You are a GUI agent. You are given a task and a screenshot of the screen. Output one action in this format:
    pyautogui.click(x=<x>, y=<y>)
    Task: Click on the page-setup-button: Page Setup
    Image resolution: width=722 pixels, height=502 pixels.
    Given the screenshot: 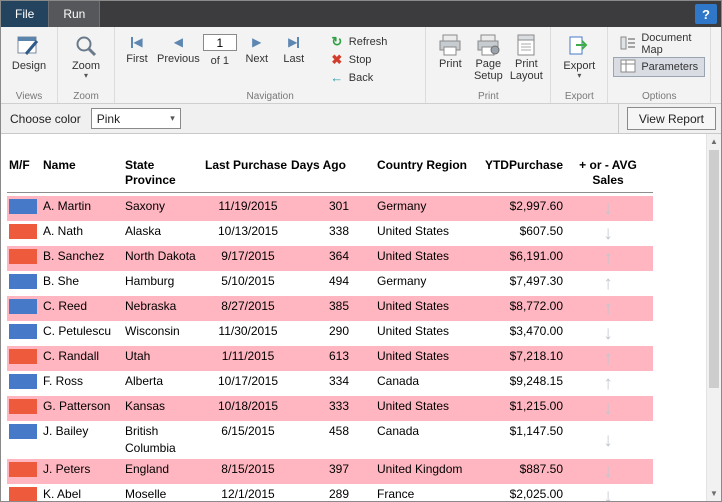 What is the action you would take?
    pyautogui.click(x=488, y=56)
    